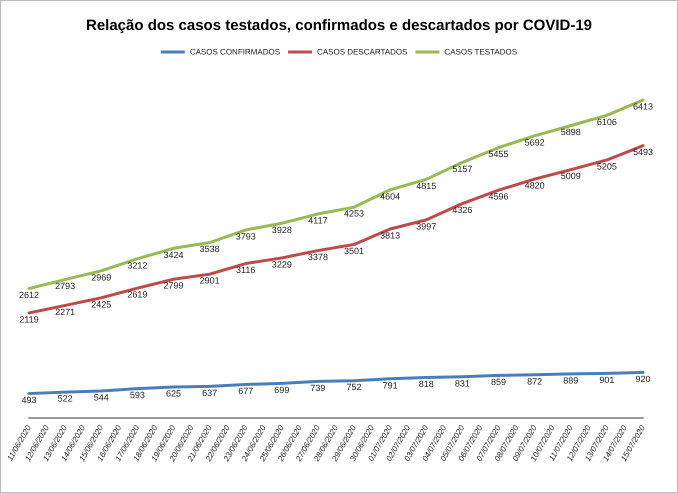  I want to click on data-label: 4253, so click(354, 213).